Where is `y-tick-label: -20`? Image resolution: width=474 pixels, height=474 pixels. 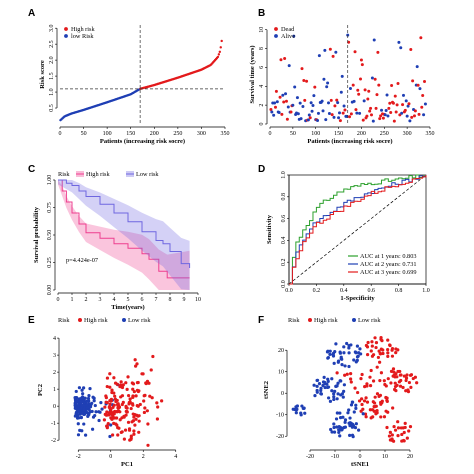
y-tick-label: -20 is located at coordinates (280, 437).